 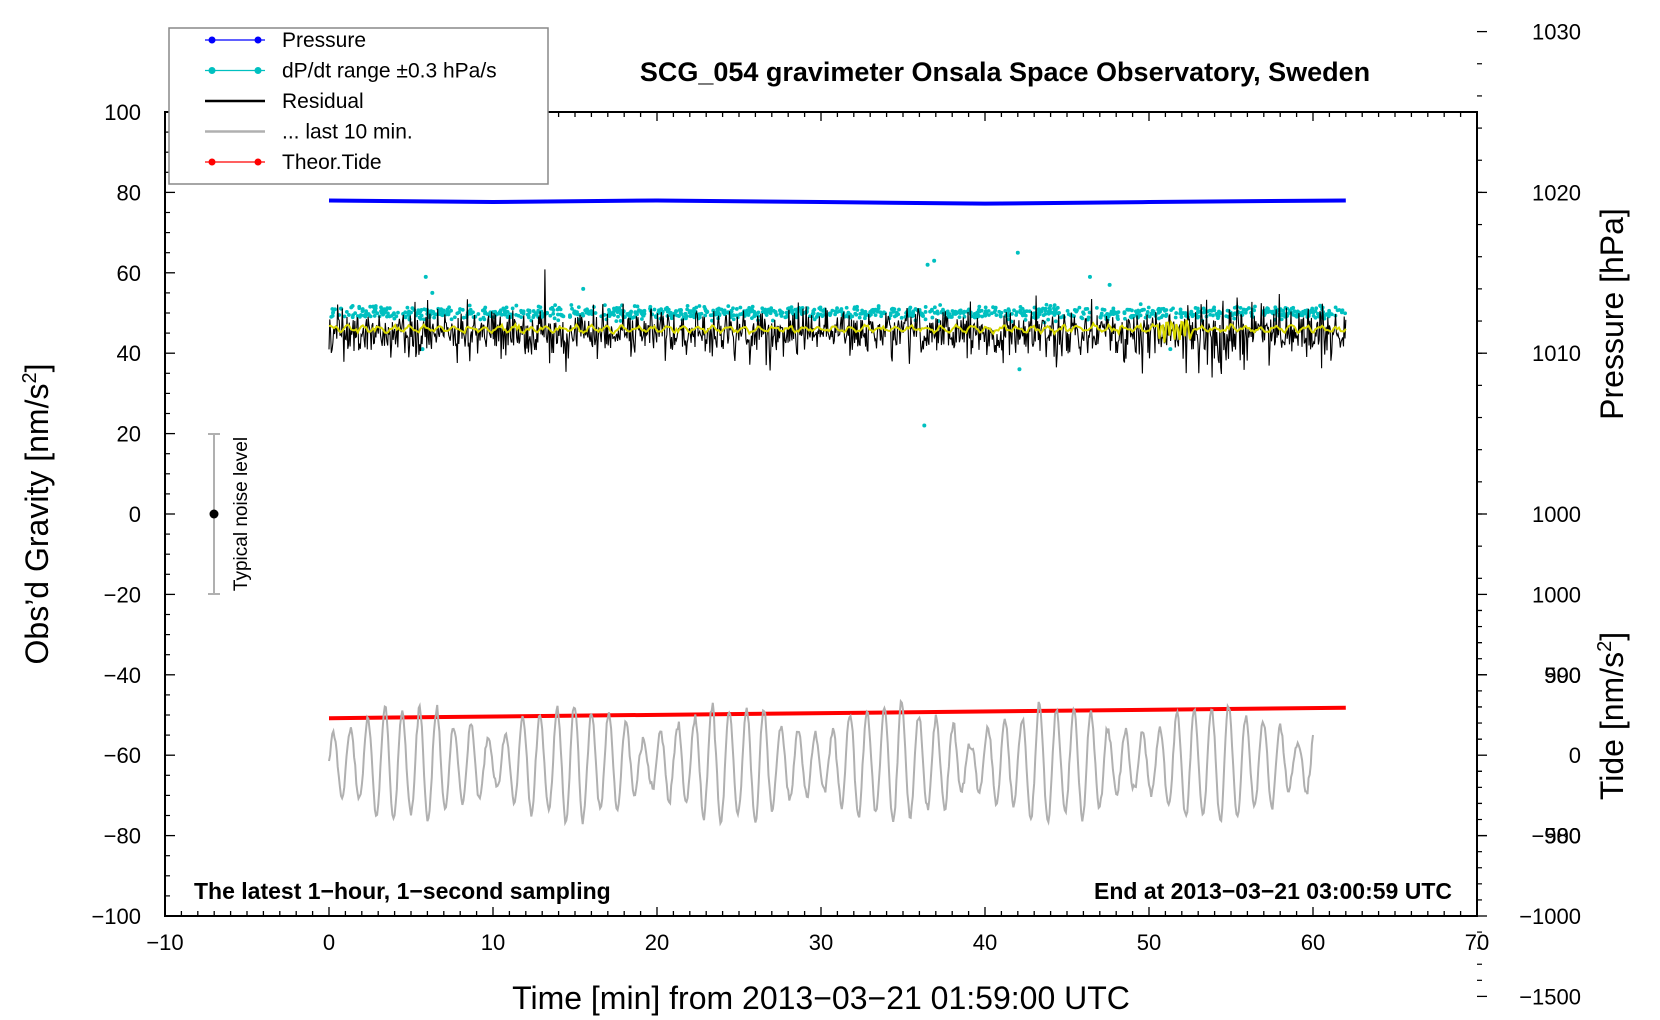 What do you see at coordinates (838, 339) in the screenshot?
I see `dpdt-points` at bounding box center [838, 339].